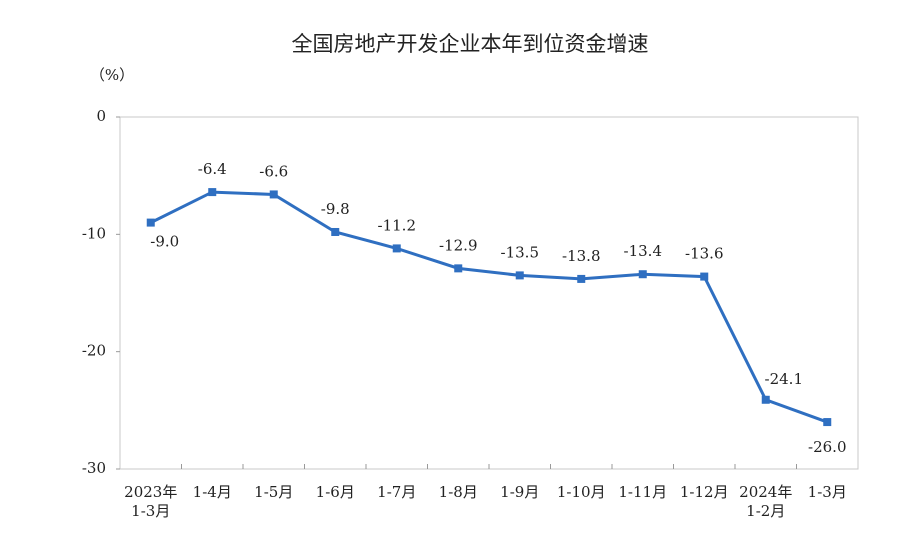  What do you see at coordinates (212, 492) in the screenshot?
I see `x-tick-label: 1-4月` at bounding box center [212, 492].